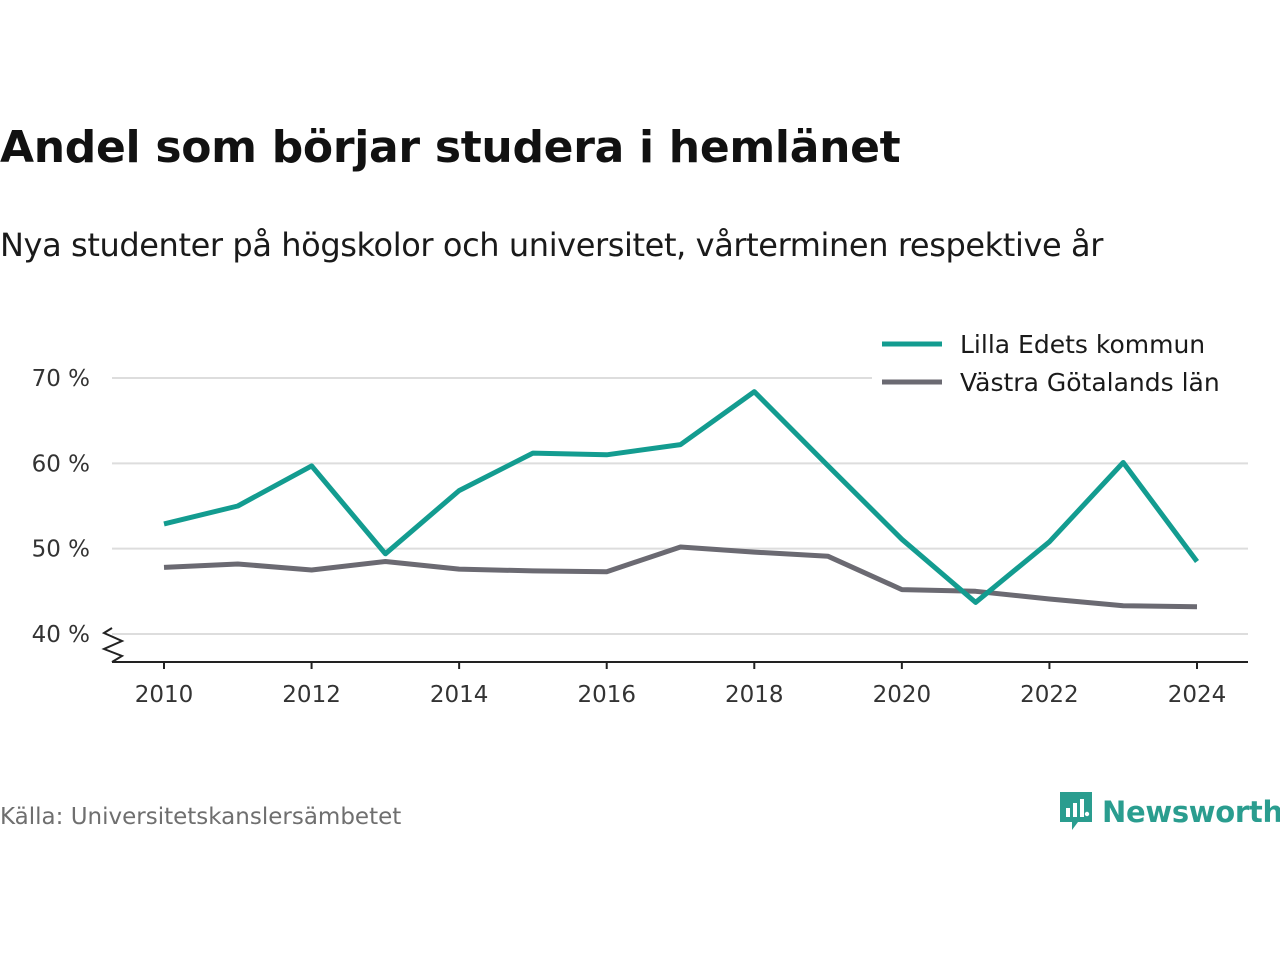 The image size is (1280, 960). What do you see at coordinates (61, 635) in the screenshot?
I see `y-tick-label: 40 %` at bounding box center [61, 635].